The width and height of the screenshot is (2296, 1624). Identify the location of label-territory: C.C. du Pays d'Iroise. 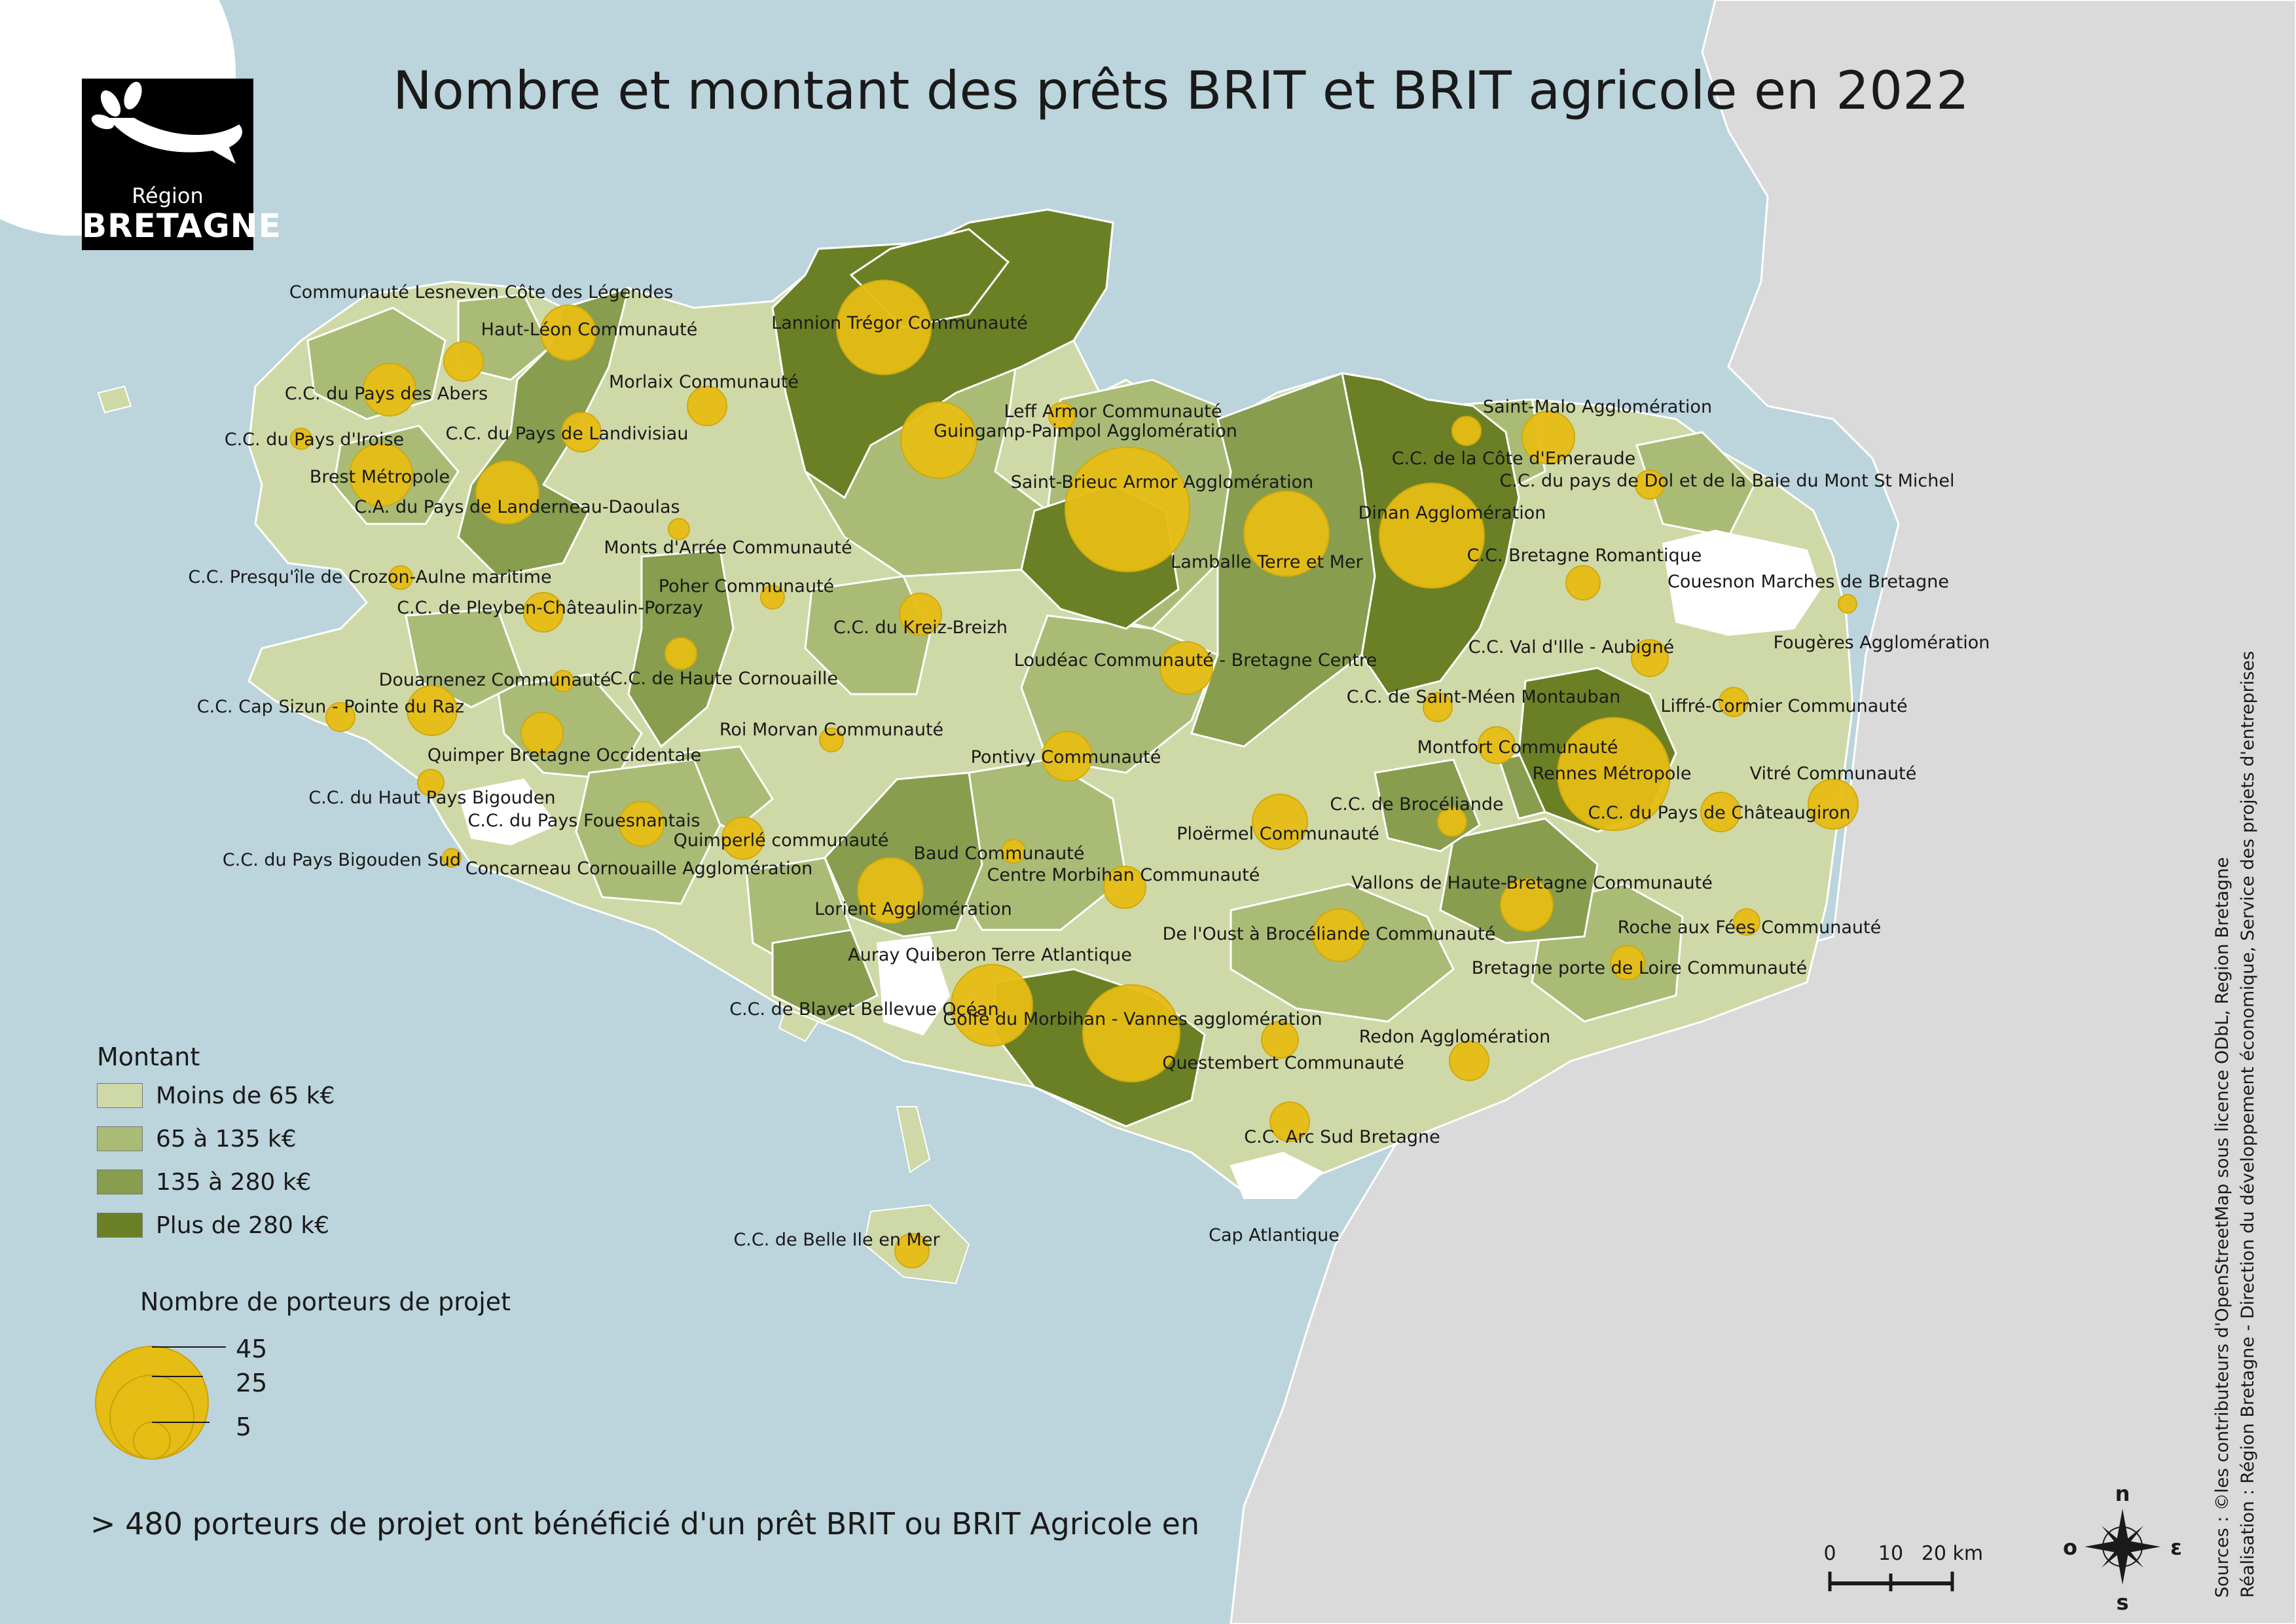
(314, 440).